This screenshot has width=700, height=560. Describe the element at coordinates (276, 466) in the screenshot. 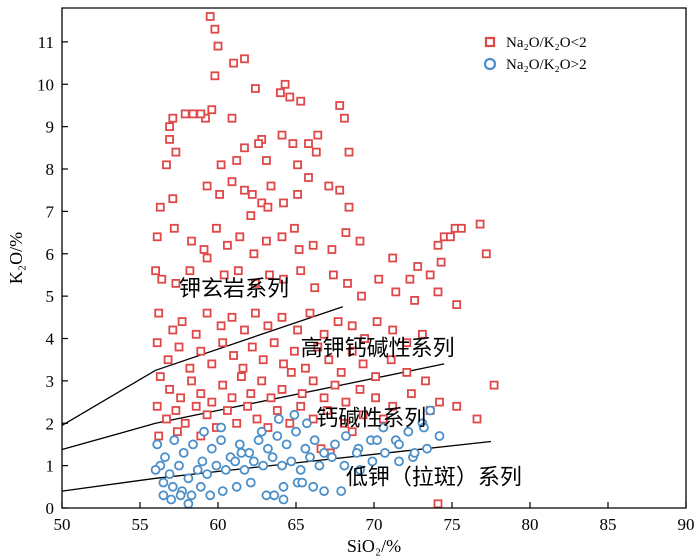

I see `boundary-line-lower` at that location.